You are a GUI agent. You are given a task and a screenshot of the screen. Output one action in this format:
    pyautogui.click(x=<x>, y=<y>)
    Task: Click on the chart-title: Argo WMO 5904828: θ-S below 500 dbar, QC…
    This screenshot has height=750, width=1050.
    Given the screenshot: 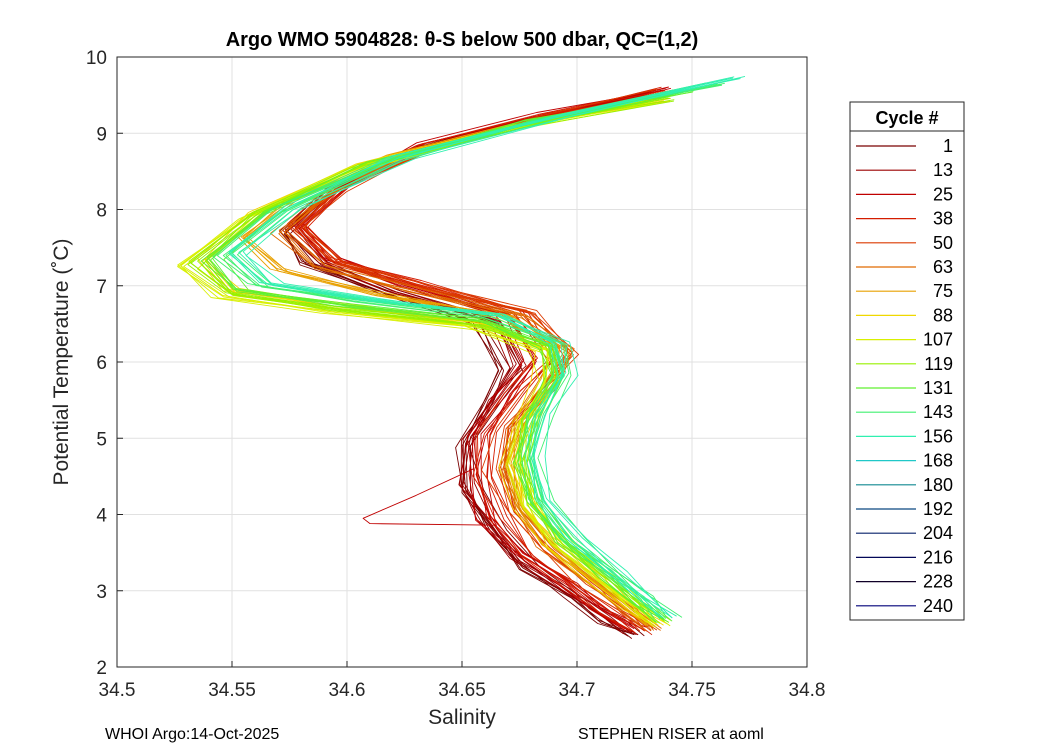 What is the action you would take?
    pyautogui.click(x=462, y=40)
    